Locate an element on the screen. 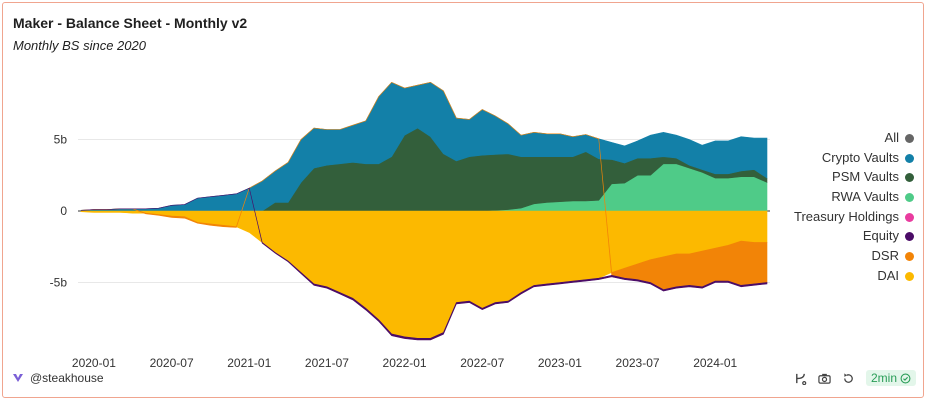 The width and height of the screenshot is (928, 402). fork-icon is located at coordinates (801, 378).